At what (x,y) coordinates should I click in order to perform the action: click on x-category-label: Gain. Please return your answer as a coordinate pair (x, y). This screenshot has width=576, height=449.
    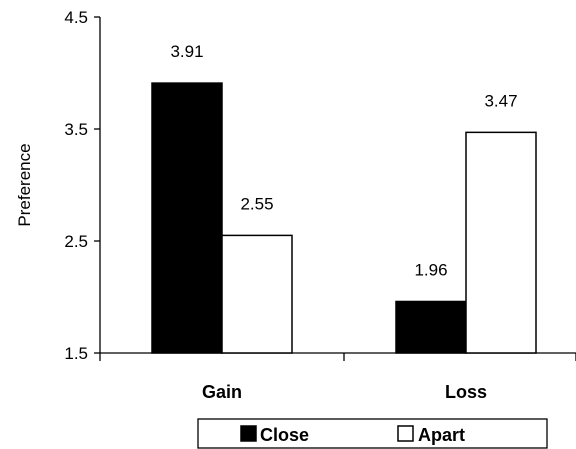
    Looking at the image, I should click on (222, 392).